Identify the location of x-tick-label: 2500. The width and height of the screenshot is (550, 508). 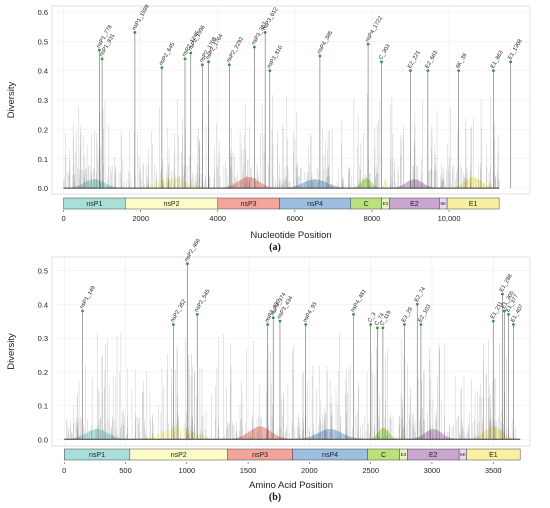
(370, 470).